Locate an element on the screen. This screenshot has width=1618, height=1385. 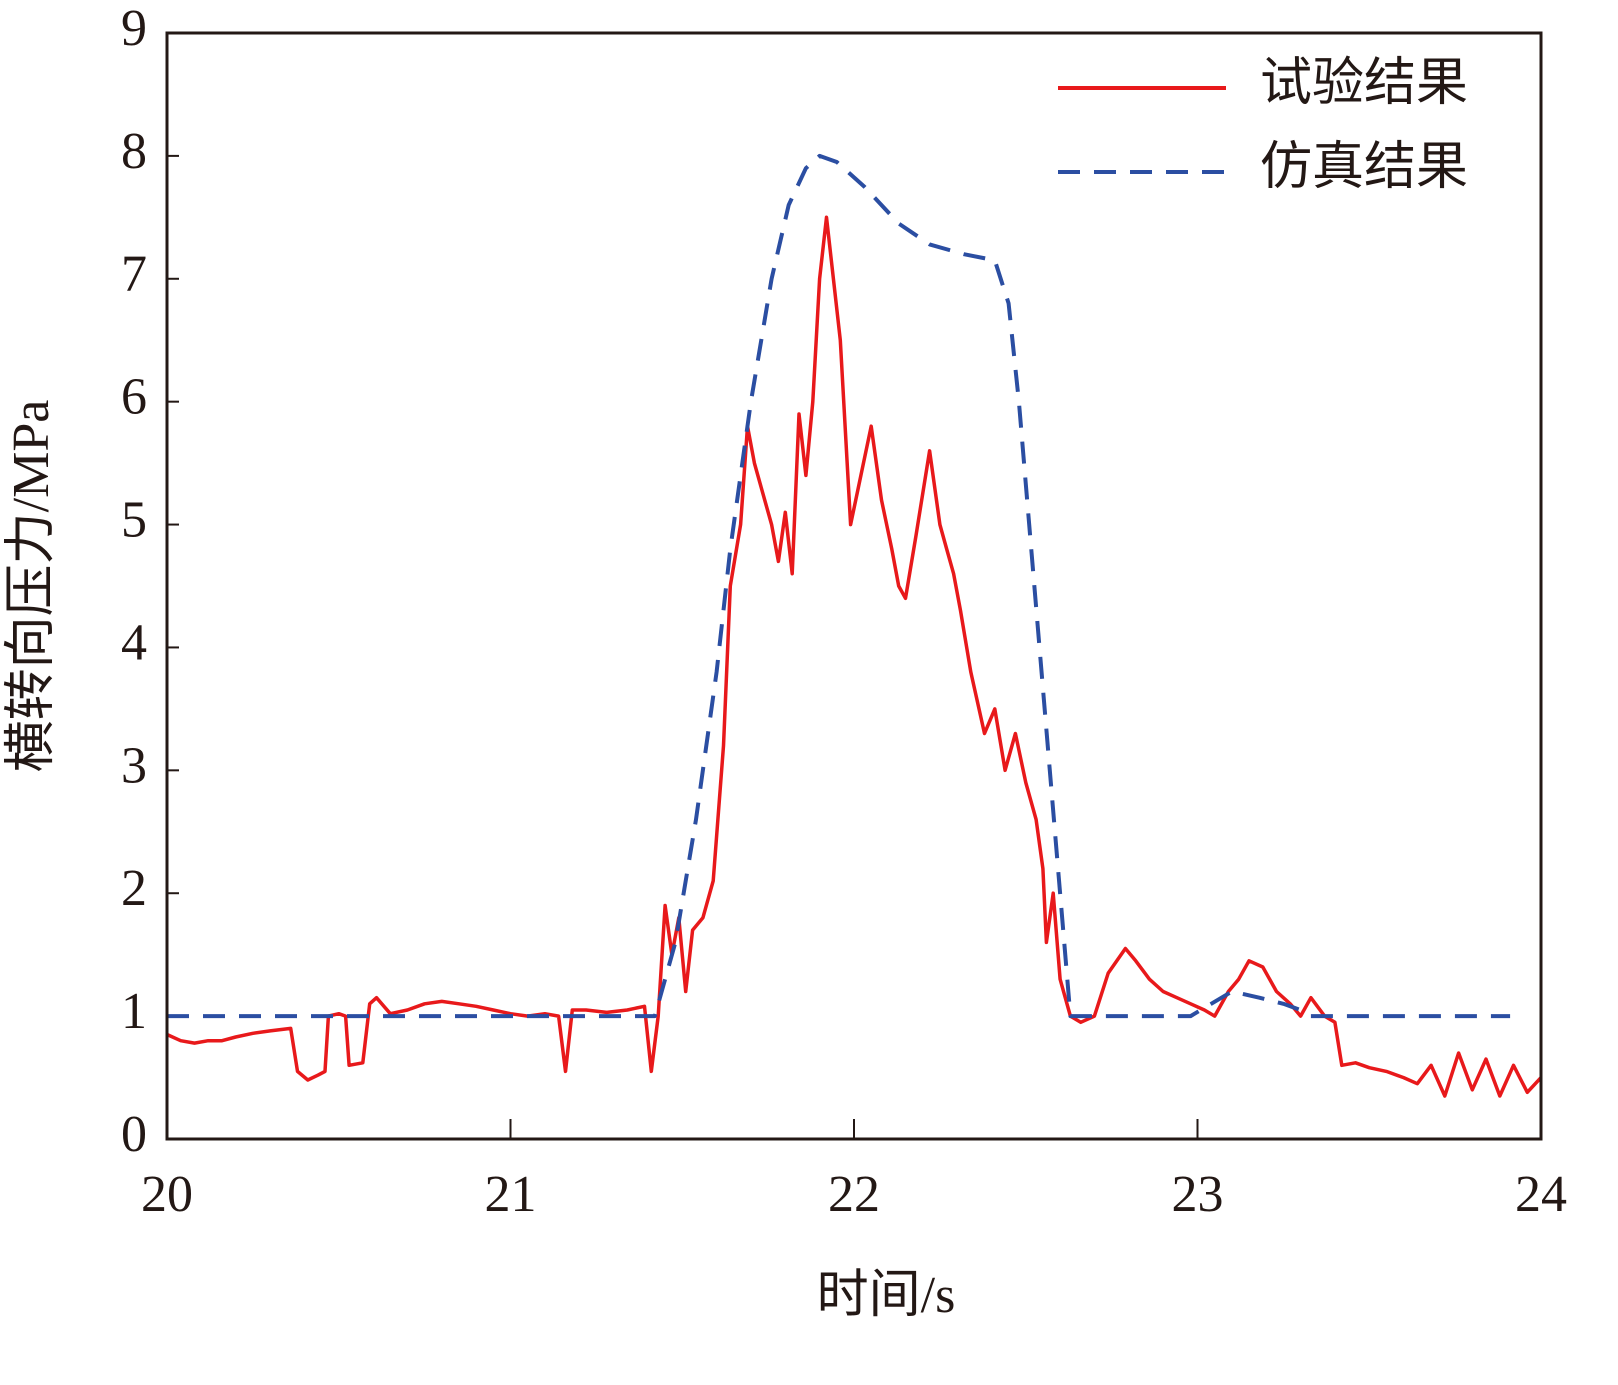
legend-label: 试验结果 is located at coordinates (1364, 83).